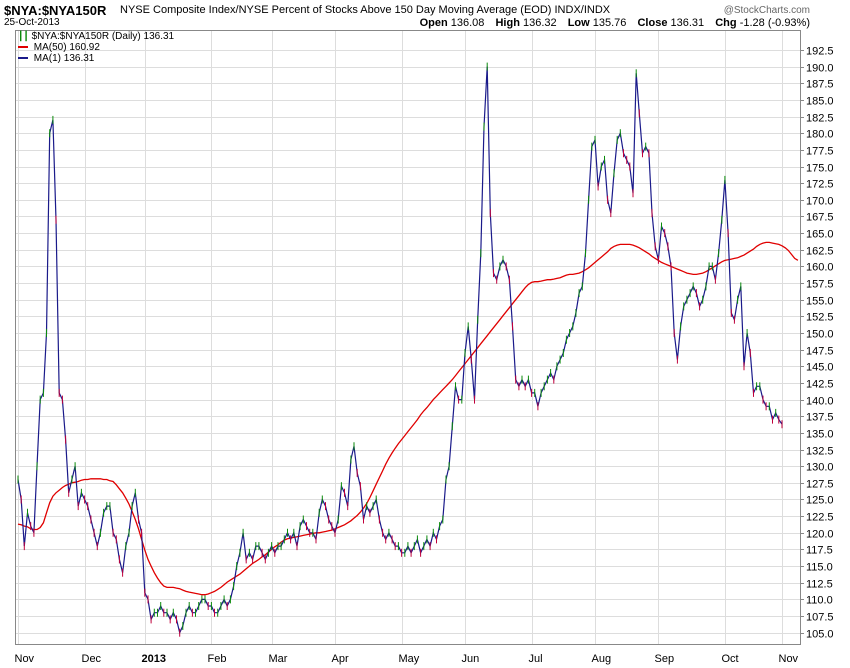 The height and width of the screenshot is (668, 850). What do you see at coordinates (652, 23) in the screenshot?
I see `close-label: Close` at bounding box center [652, 23].